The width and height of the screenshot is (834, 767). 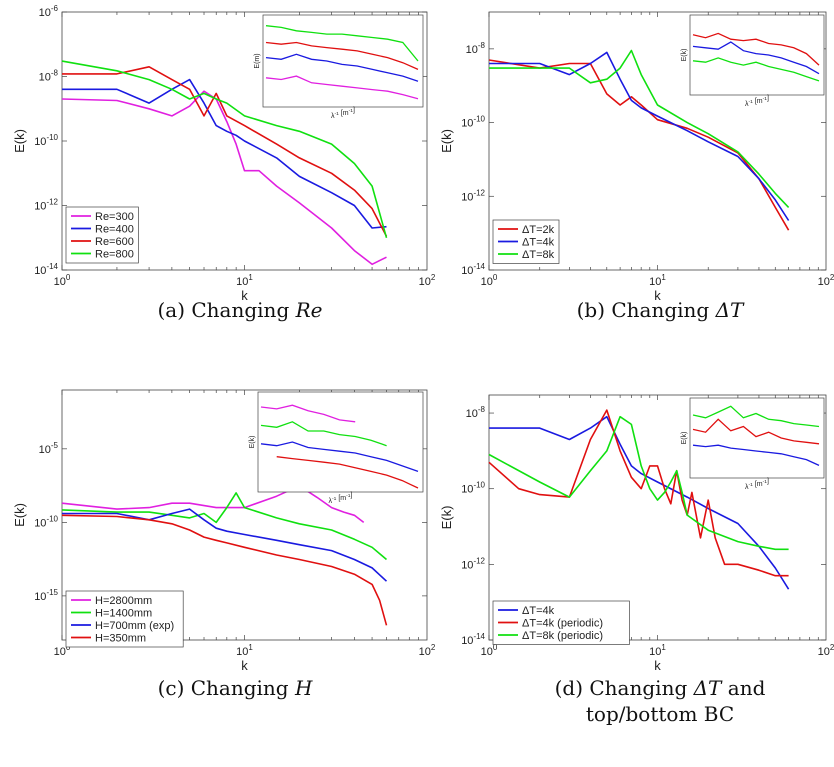 What do you see at coordinates (114, 255) in the screenshot?
I see `legend-label: Re=800` at bounding box center [114, 255].